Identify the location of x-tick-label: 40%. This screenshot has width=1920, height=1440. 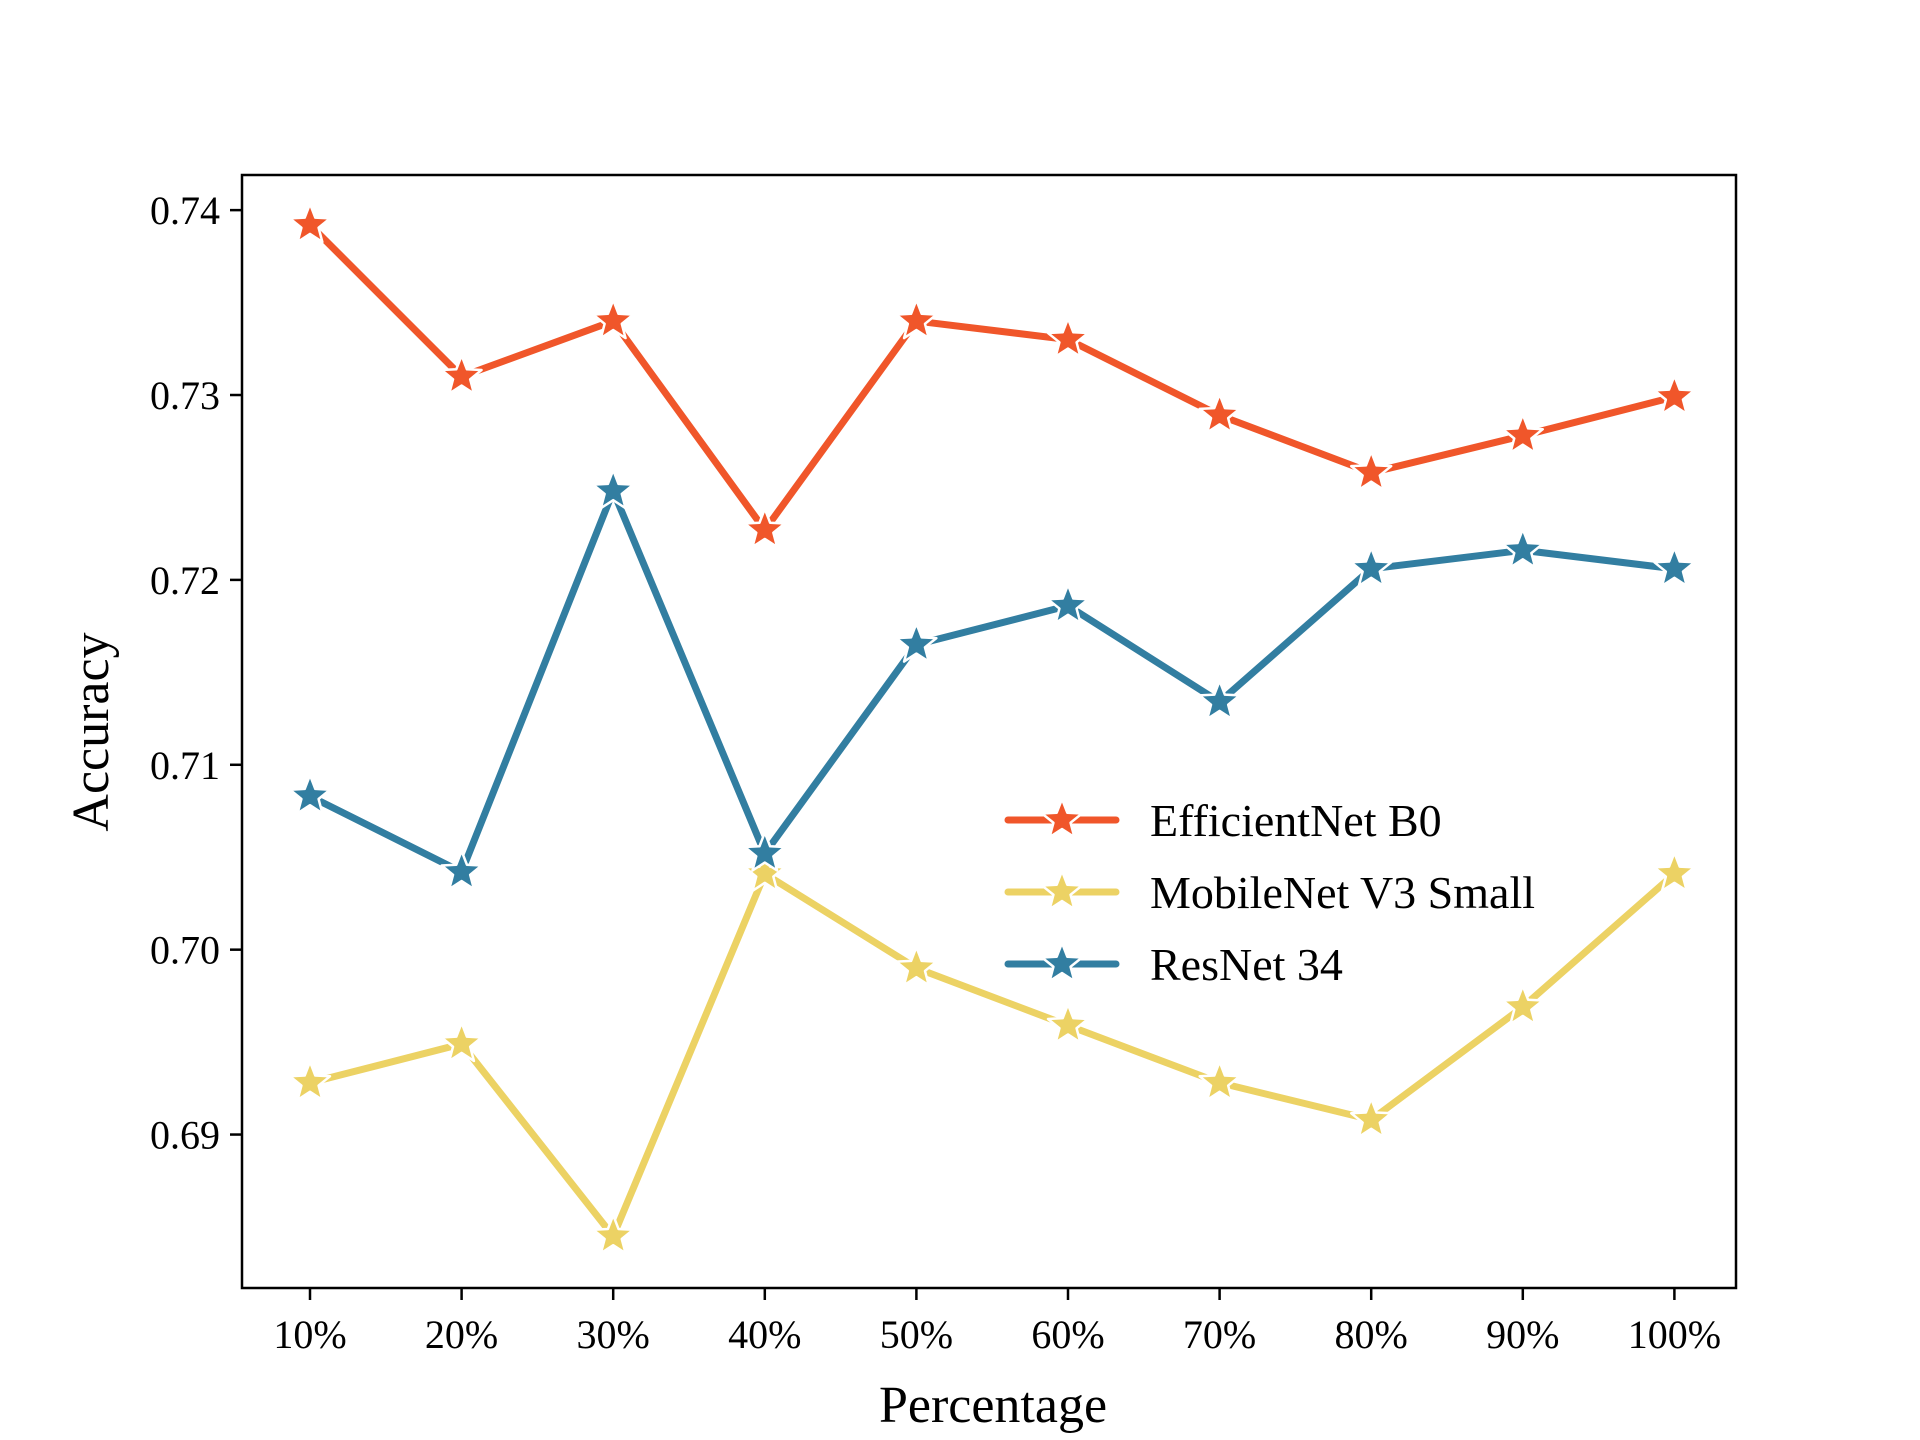
(764, 1334).